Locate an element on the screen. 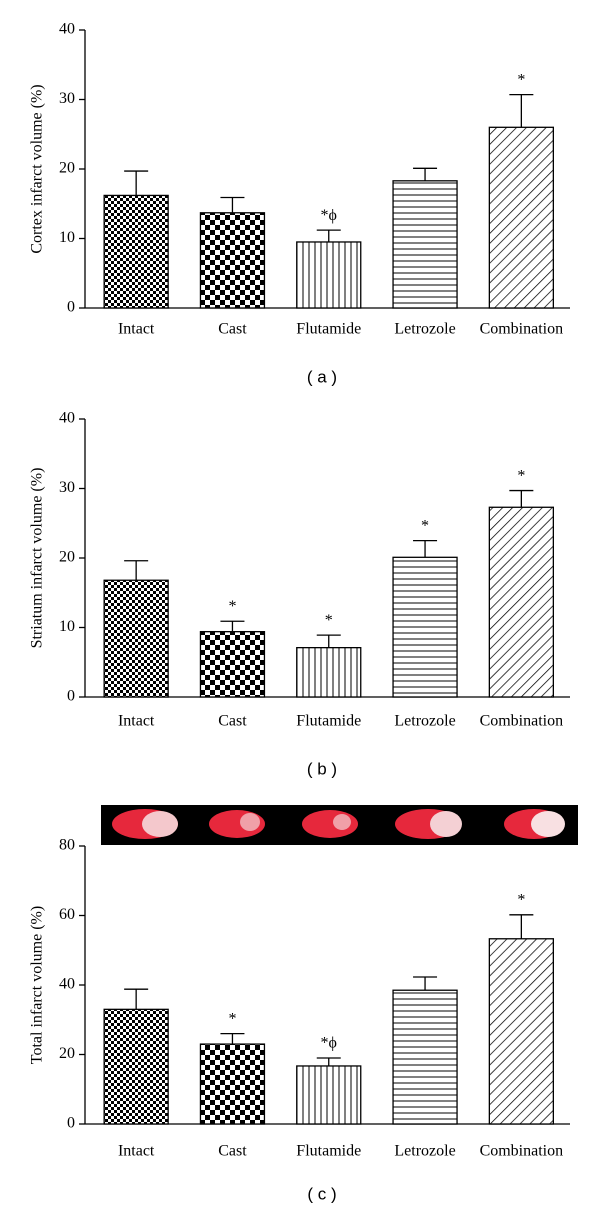 The width and height of the screenshot is (600, 1215). panel-caption: ( a ) is located at coordinates (322, 376).